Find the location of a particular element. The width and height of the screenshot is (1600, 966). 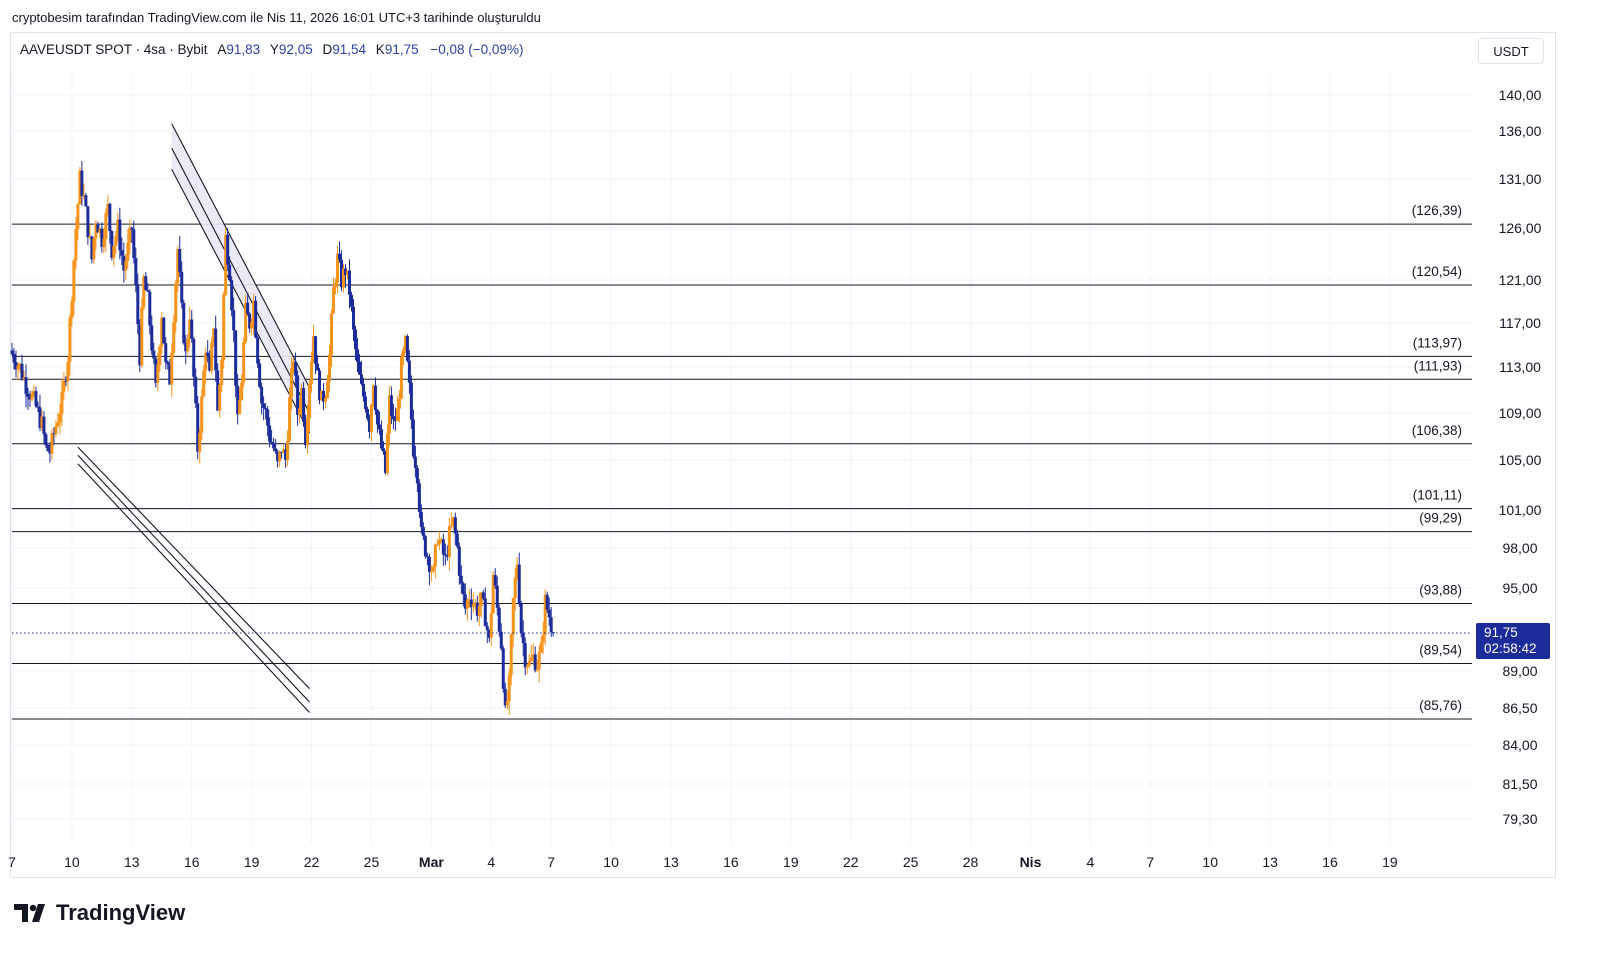

change-value: −0,08 (−0,09%) is located at coordinates (477, 49).